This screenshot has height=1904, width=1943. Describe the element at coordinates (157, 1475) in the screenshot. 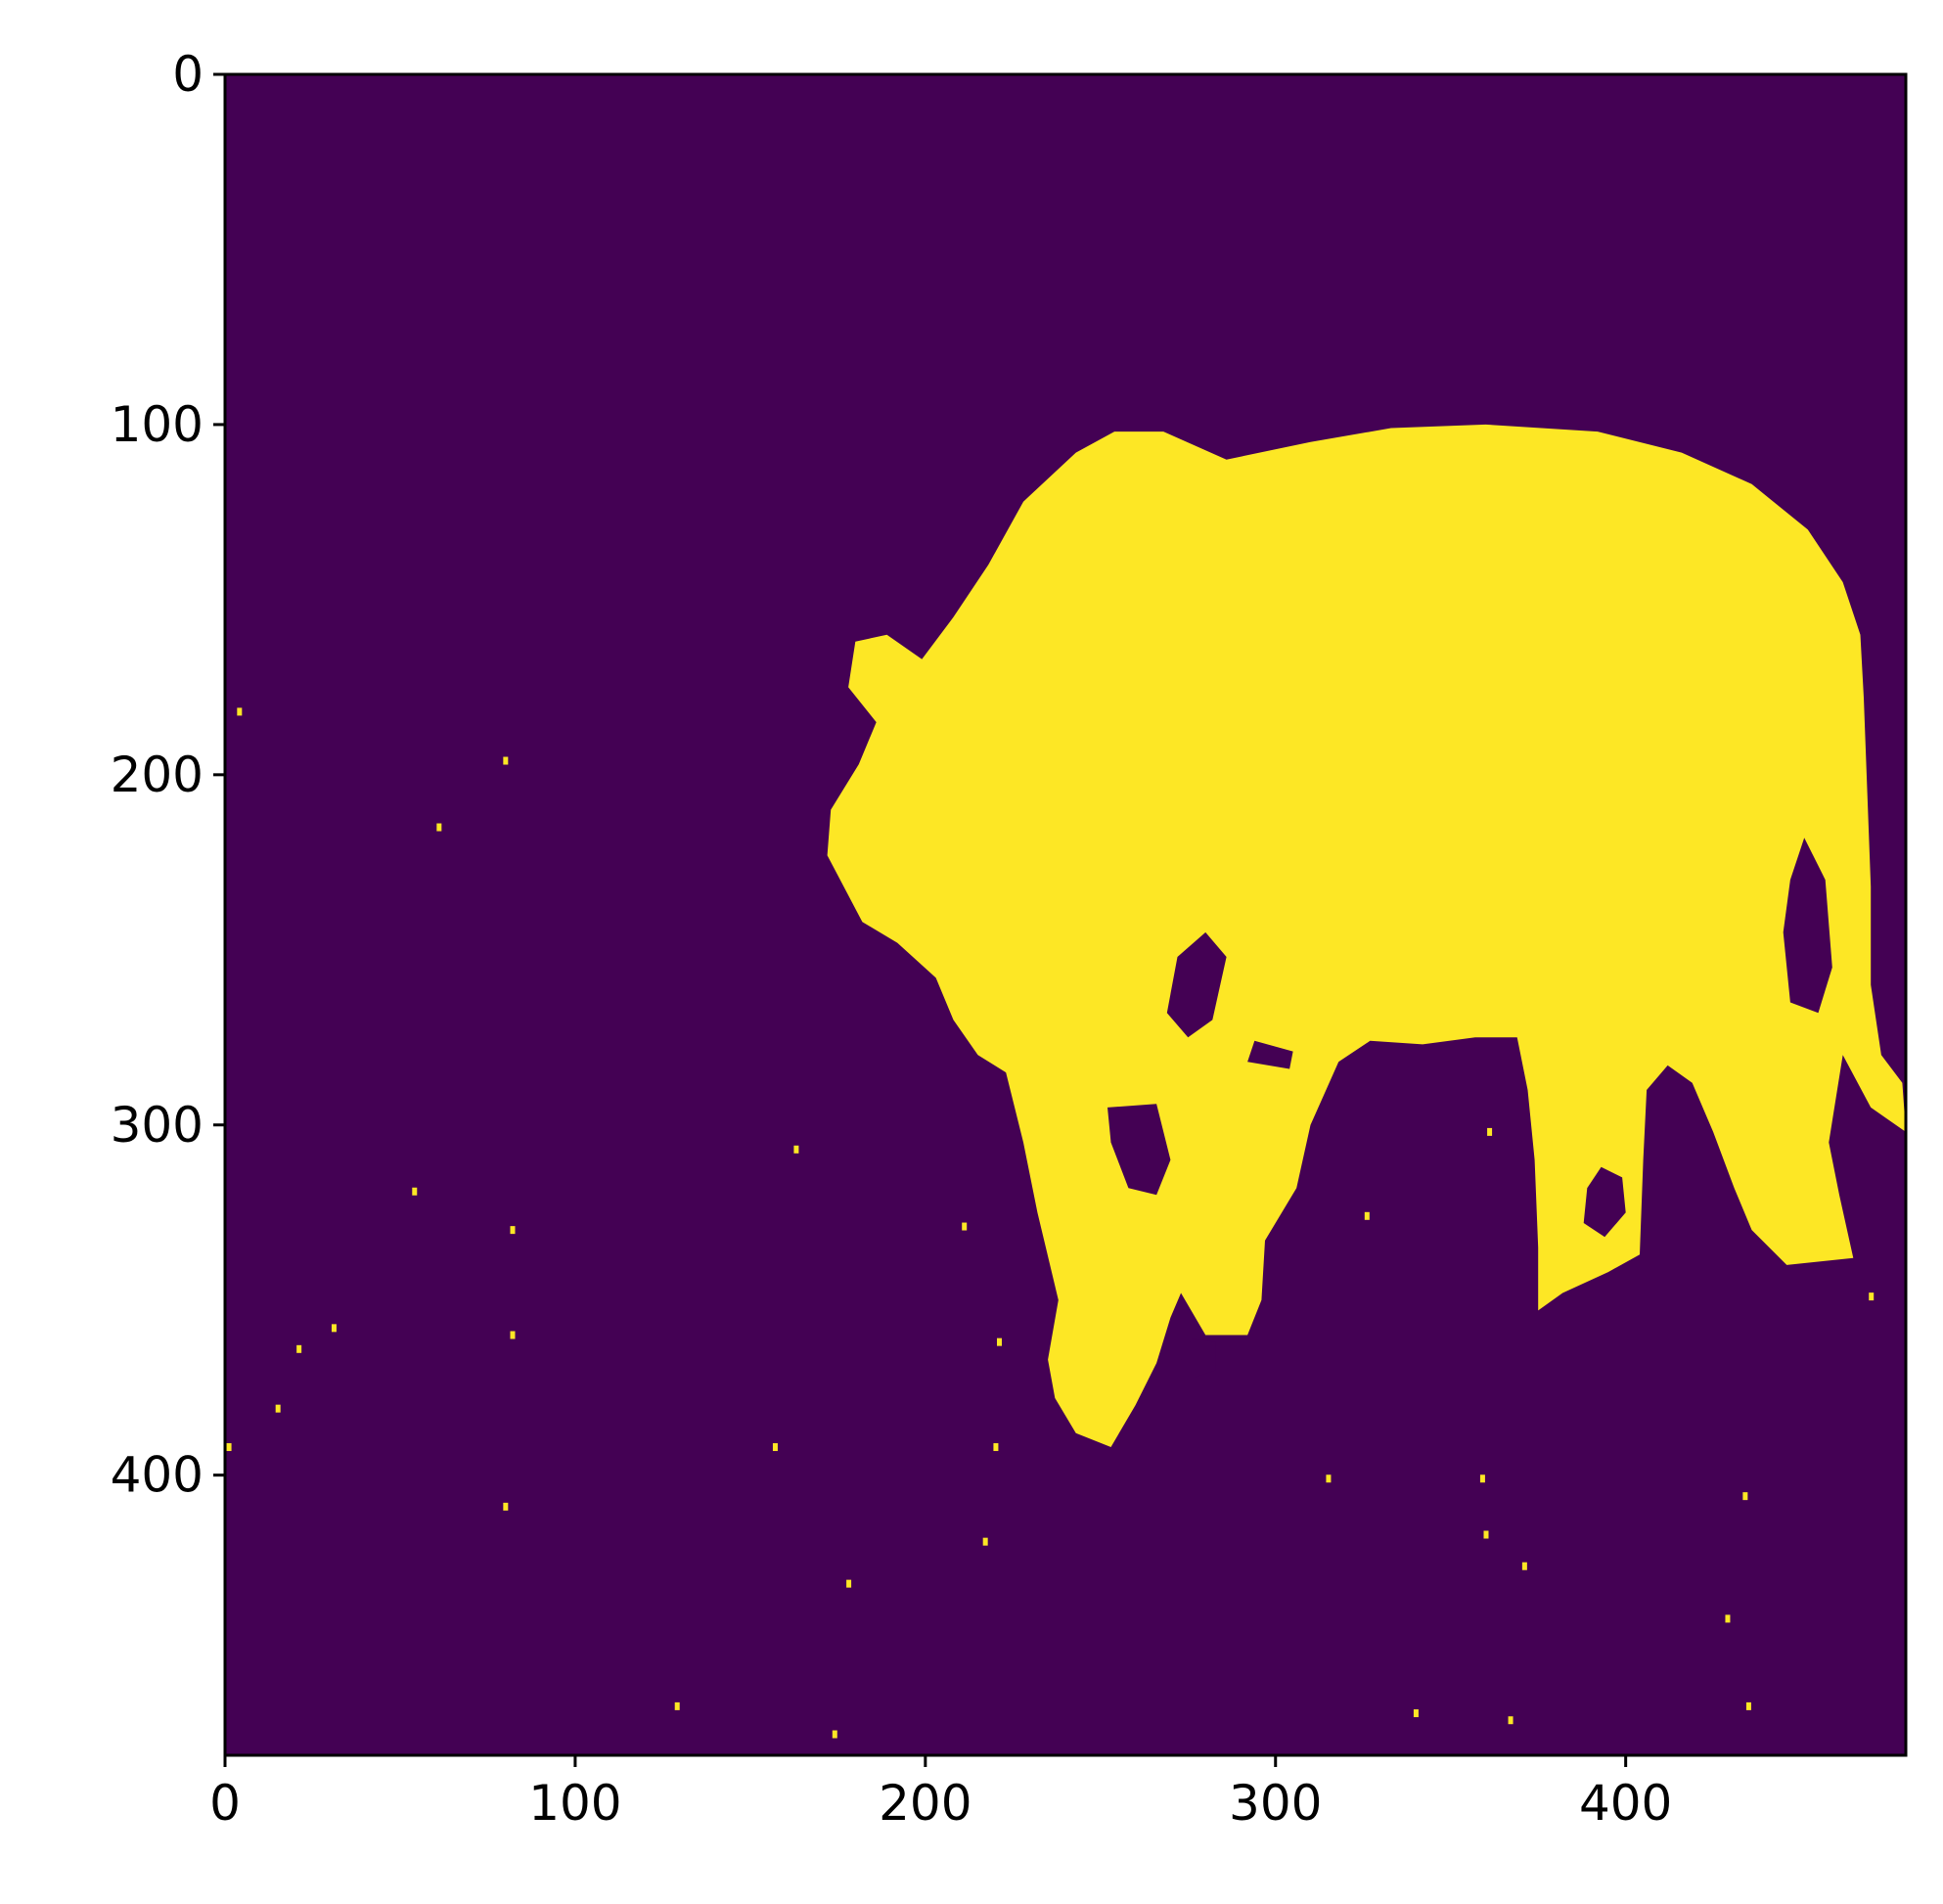

I see `y-tick-label: 400` at that location.